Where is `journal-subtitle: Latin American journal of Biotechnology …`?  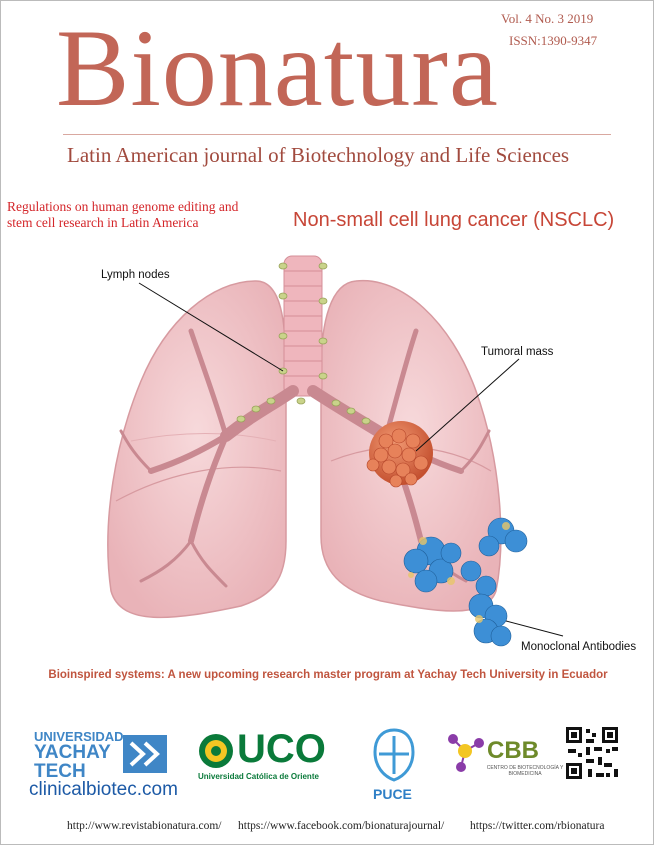
journal-subtitle: Latin American journal of Biotechnology … is located at coordinates (318, 155).